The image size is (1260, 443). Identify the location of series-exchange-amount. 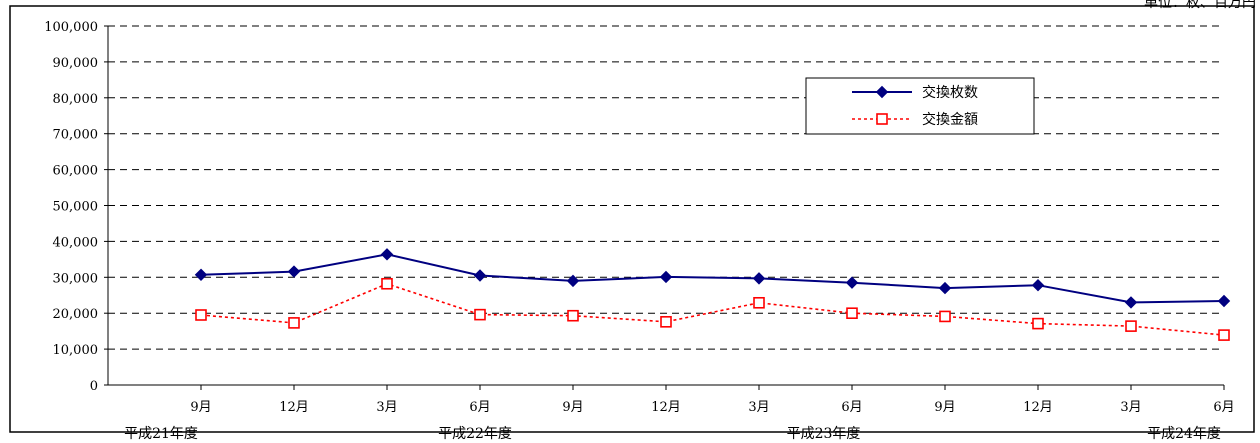
(712, 309).